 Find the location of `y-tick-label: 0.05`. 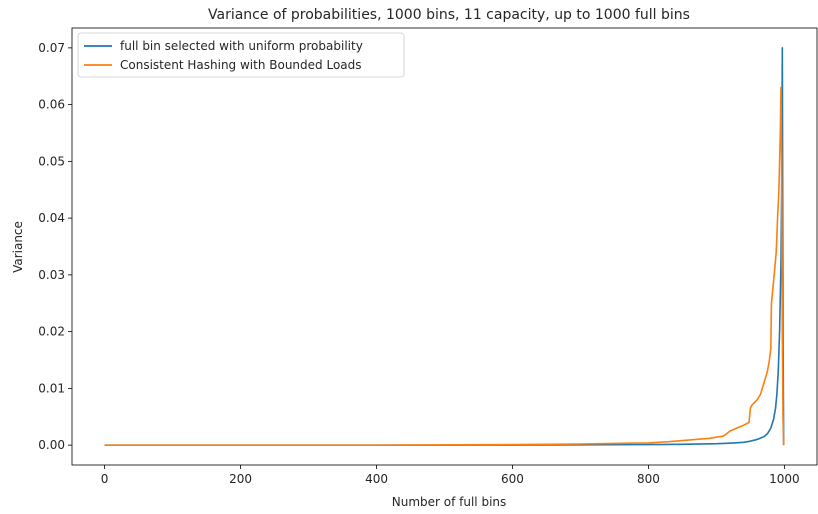

y-tick-label: 0.05 is located at coordinates (51, 161).